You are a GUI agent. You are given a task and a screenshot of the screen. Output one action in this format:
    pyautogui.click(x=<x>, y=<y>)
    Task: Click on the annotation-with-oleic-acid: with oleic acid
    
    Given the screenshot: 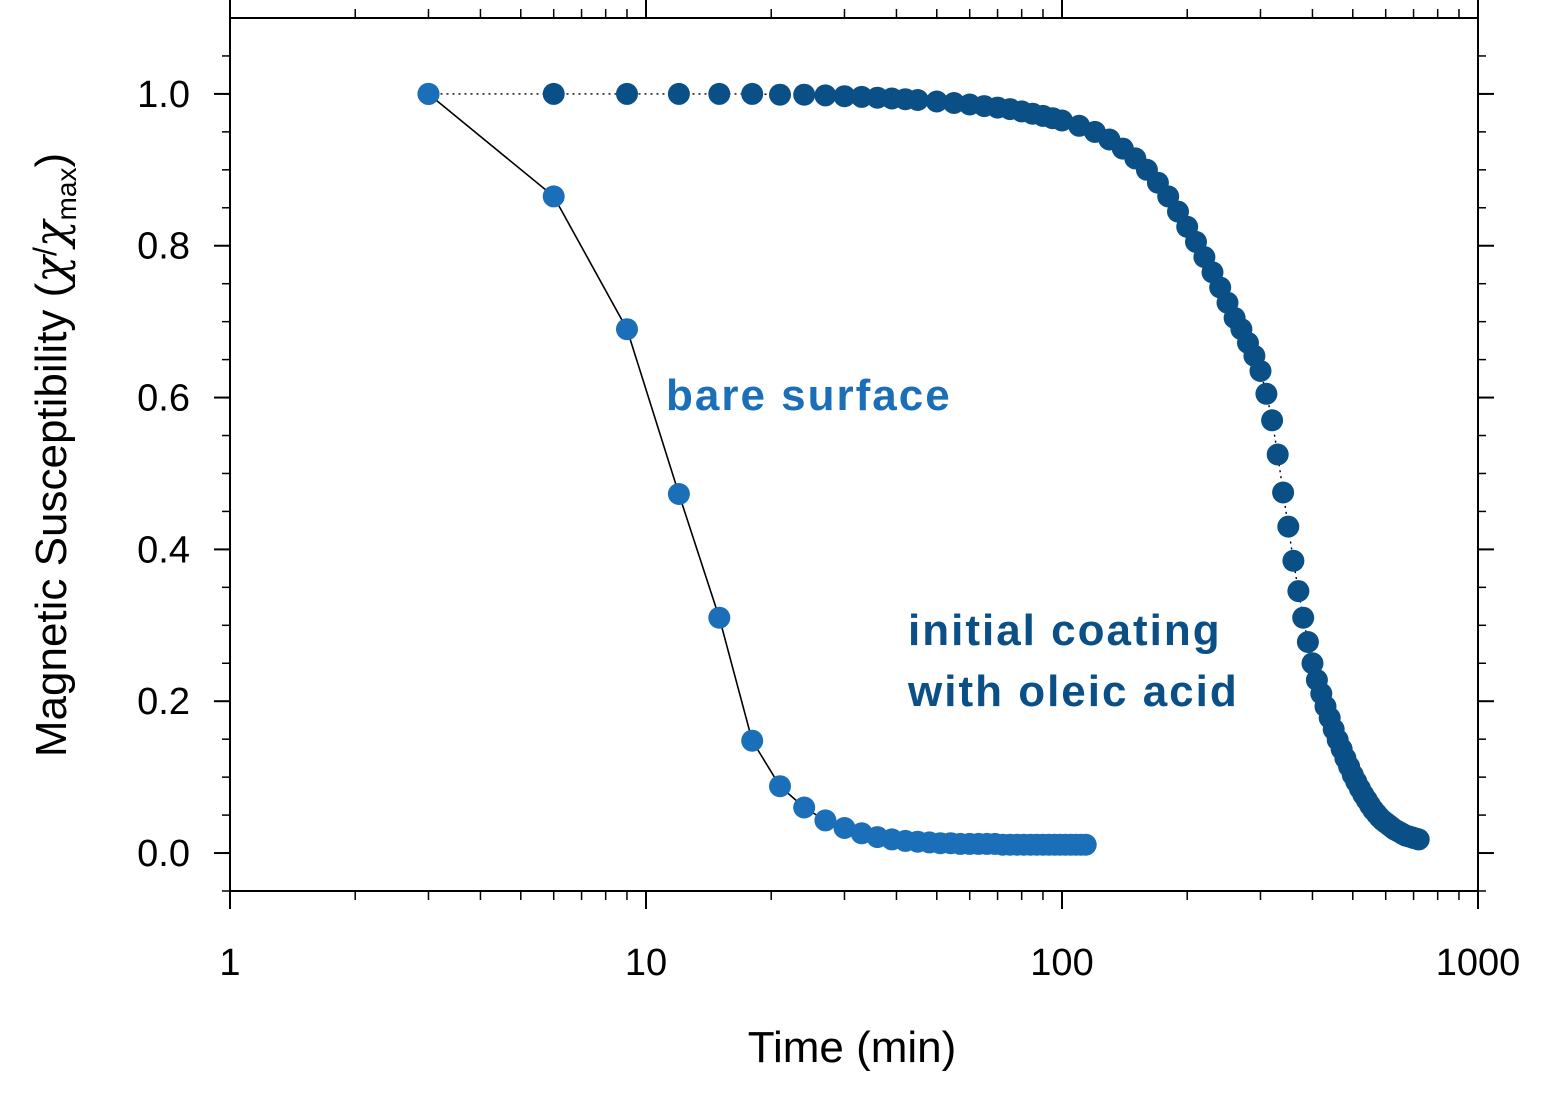 What is the action you would take?
    pyautogui.click(x=1073, y=691)
    